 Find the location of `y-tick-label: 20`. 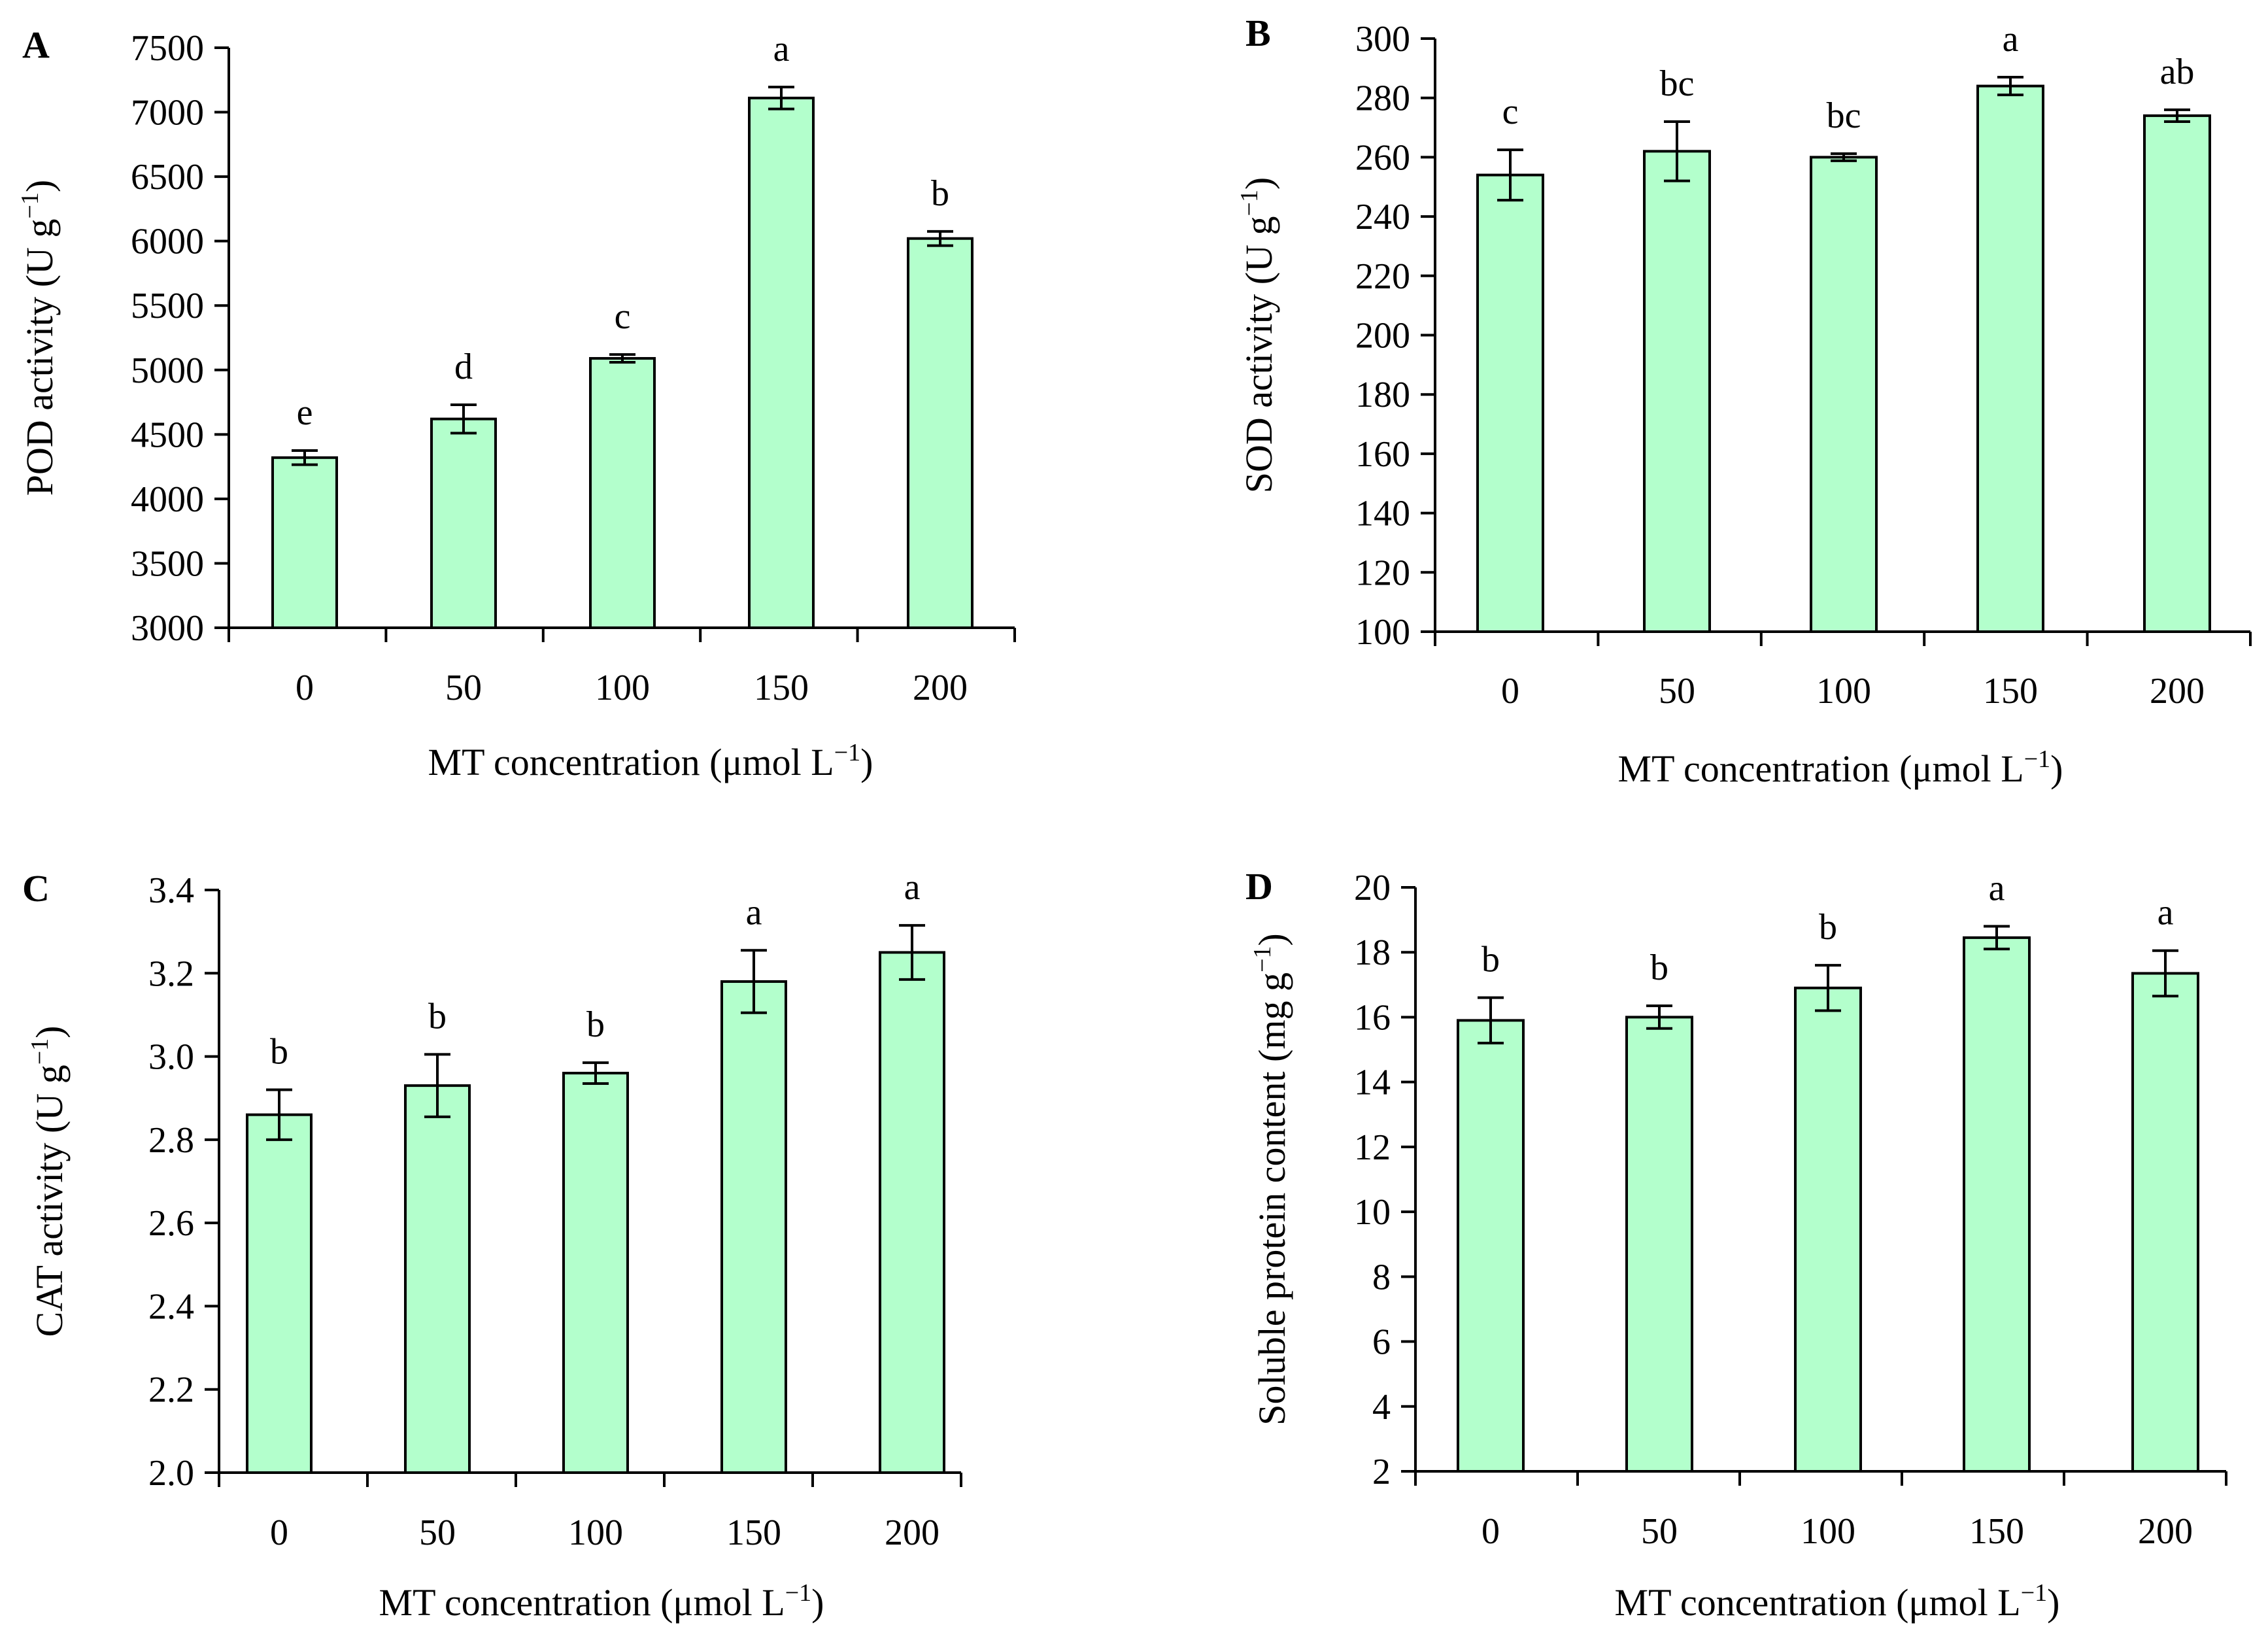

y-tick-label: 20 is located at coordinates (1373, 888).